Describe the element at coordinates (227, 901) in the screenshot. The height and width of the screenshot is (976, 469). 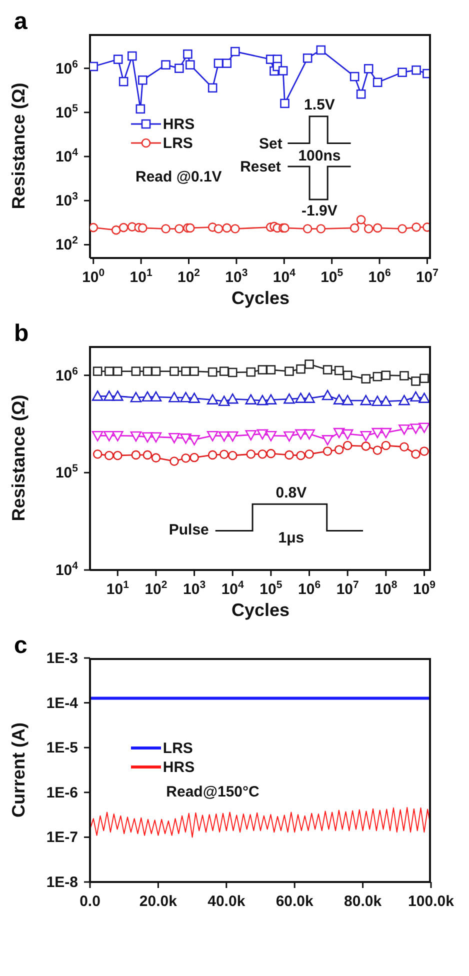
I see `x-tick-label: 40.0k` at that location.